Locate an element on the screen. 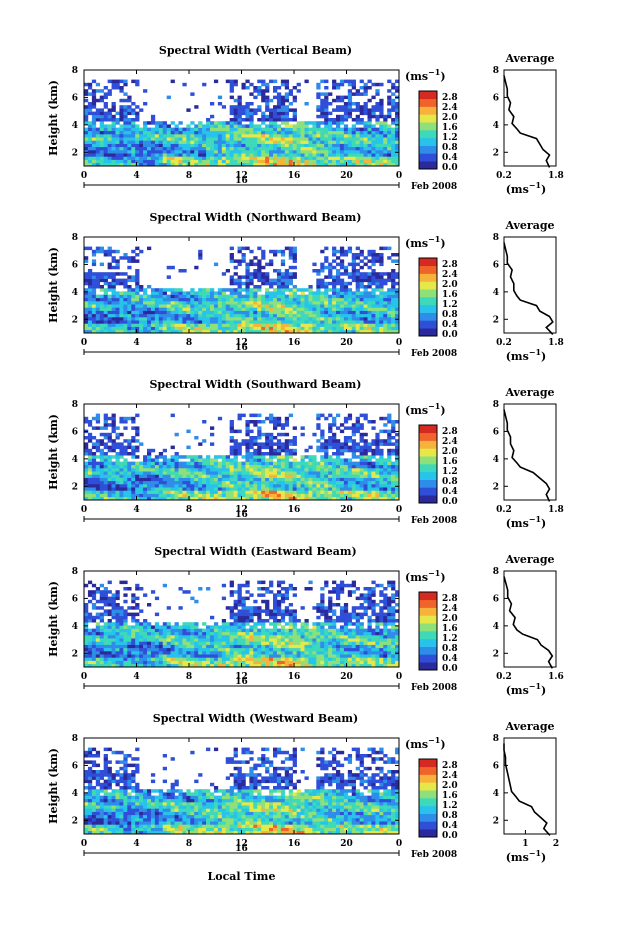 The width and height of the screenshot is (618, 929). y-axis-label: Height (km) is located at coordinates (53, 118).